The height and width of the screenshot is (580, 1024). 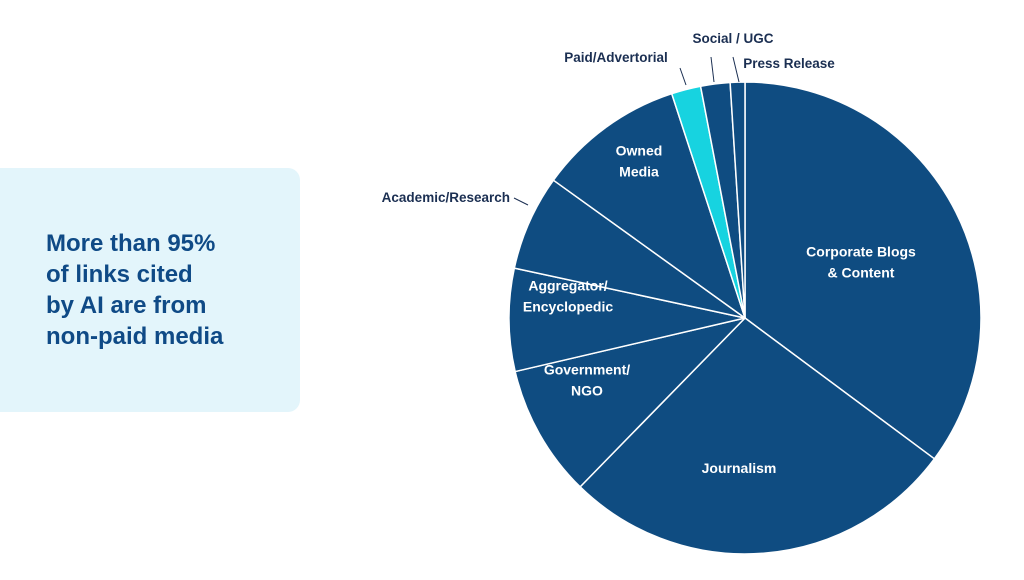 What do you see at coordinates (131, 243) in the screenshot?
I see `callout-line: More than 95%` at bounding box center [131, 243].